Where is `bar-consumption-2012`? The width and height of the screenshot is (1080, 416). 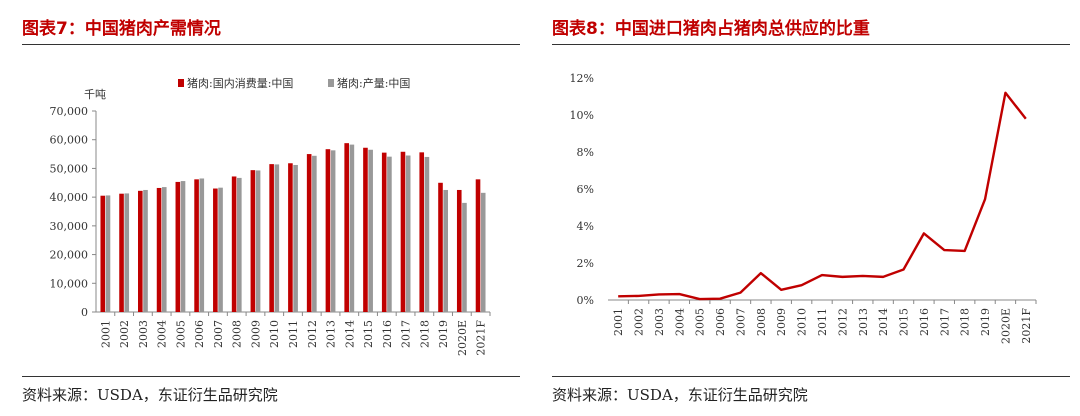 bar-consumption-2012 is located at coordinates (309, 233).